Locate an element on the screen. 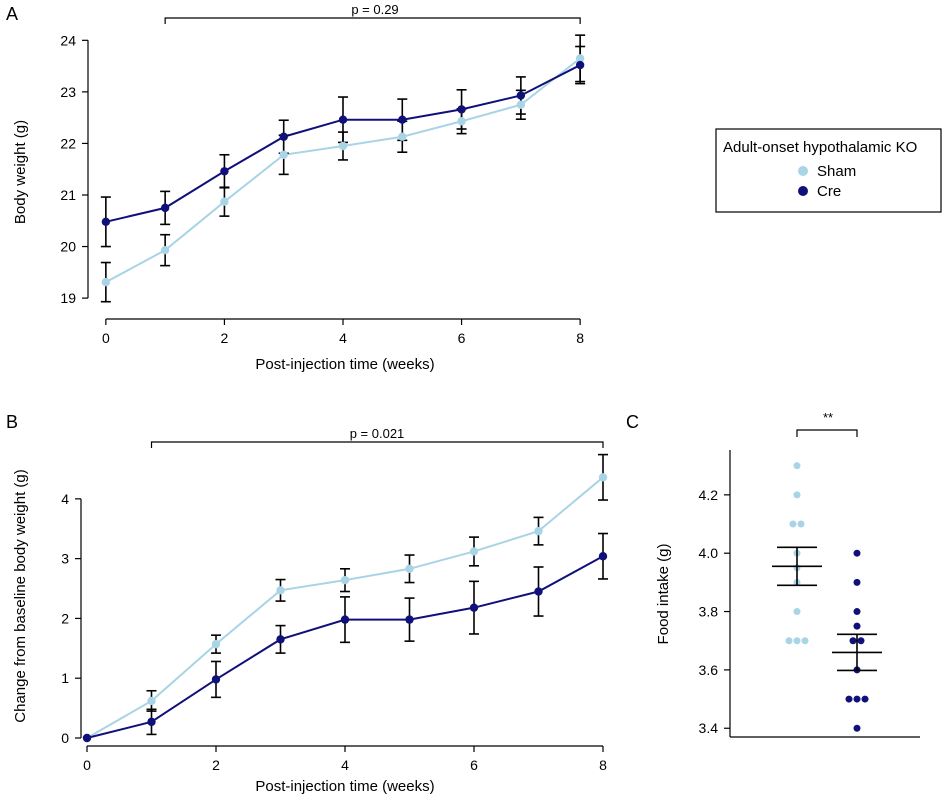  legend-box is located at coordinates (828, 170).